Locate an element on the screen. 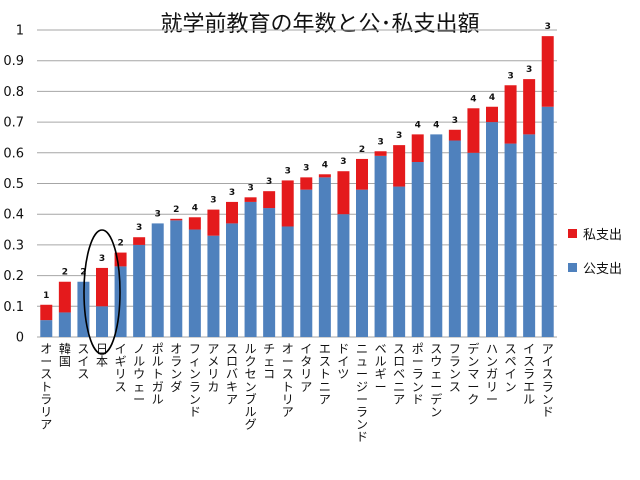 This screenshot has width=640, height=480. y-tick-label: 1 is located at coordinates (20, 31).